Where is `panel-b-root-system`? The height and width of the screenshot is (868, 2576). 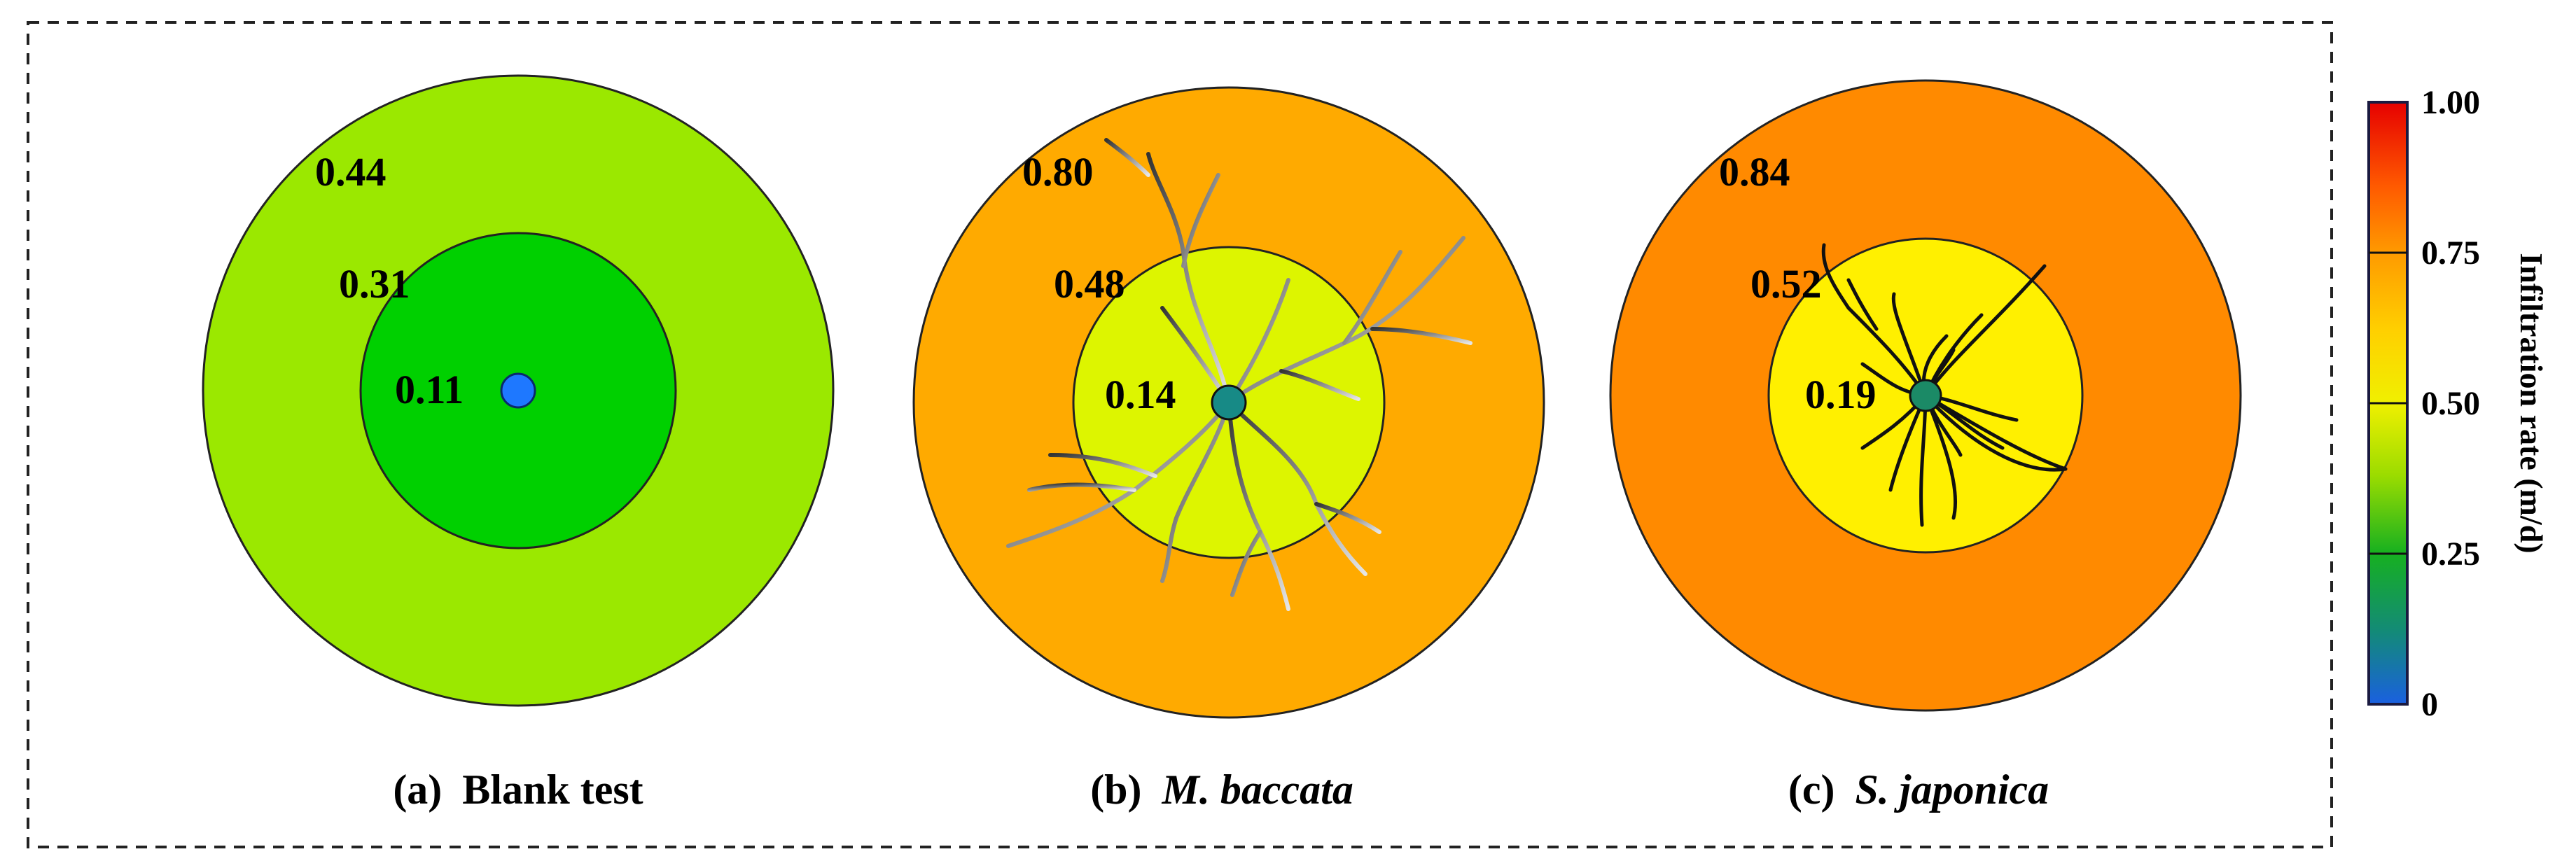
panel-b-root-system is located at coordinates (1239, 374).